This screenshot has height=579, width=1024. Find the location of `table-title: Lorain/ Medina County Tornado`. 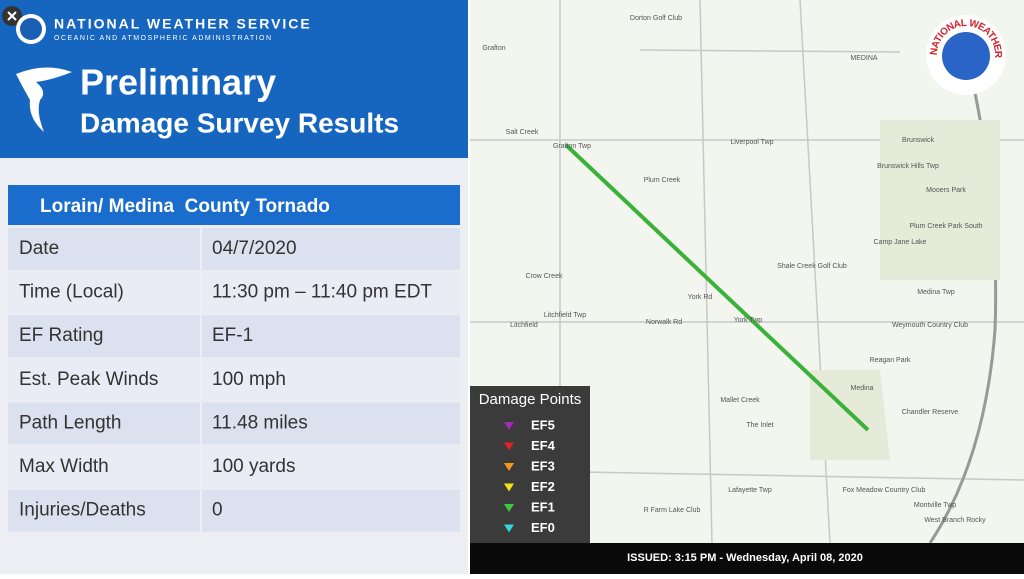

table-title: Lorain/ Medina County Tornado is located at coordinates (185, 206).